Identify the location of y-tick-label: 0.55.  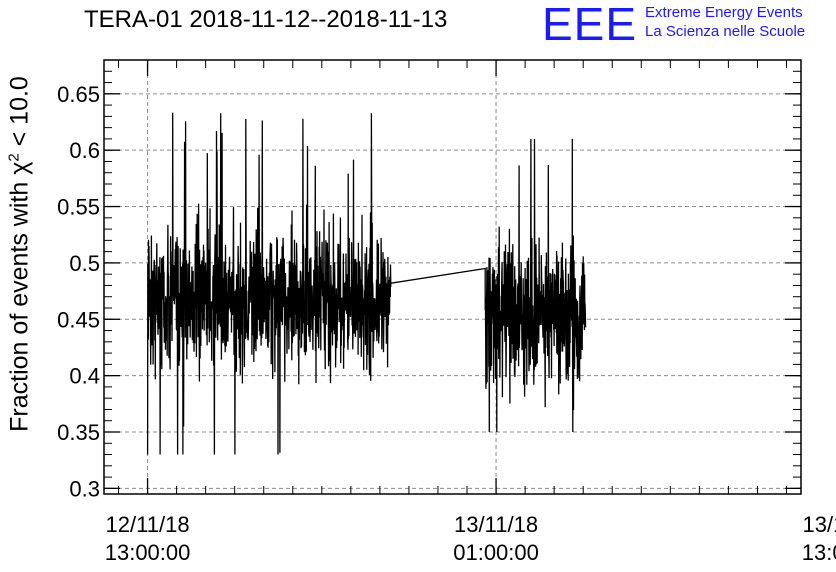
(78, 207).